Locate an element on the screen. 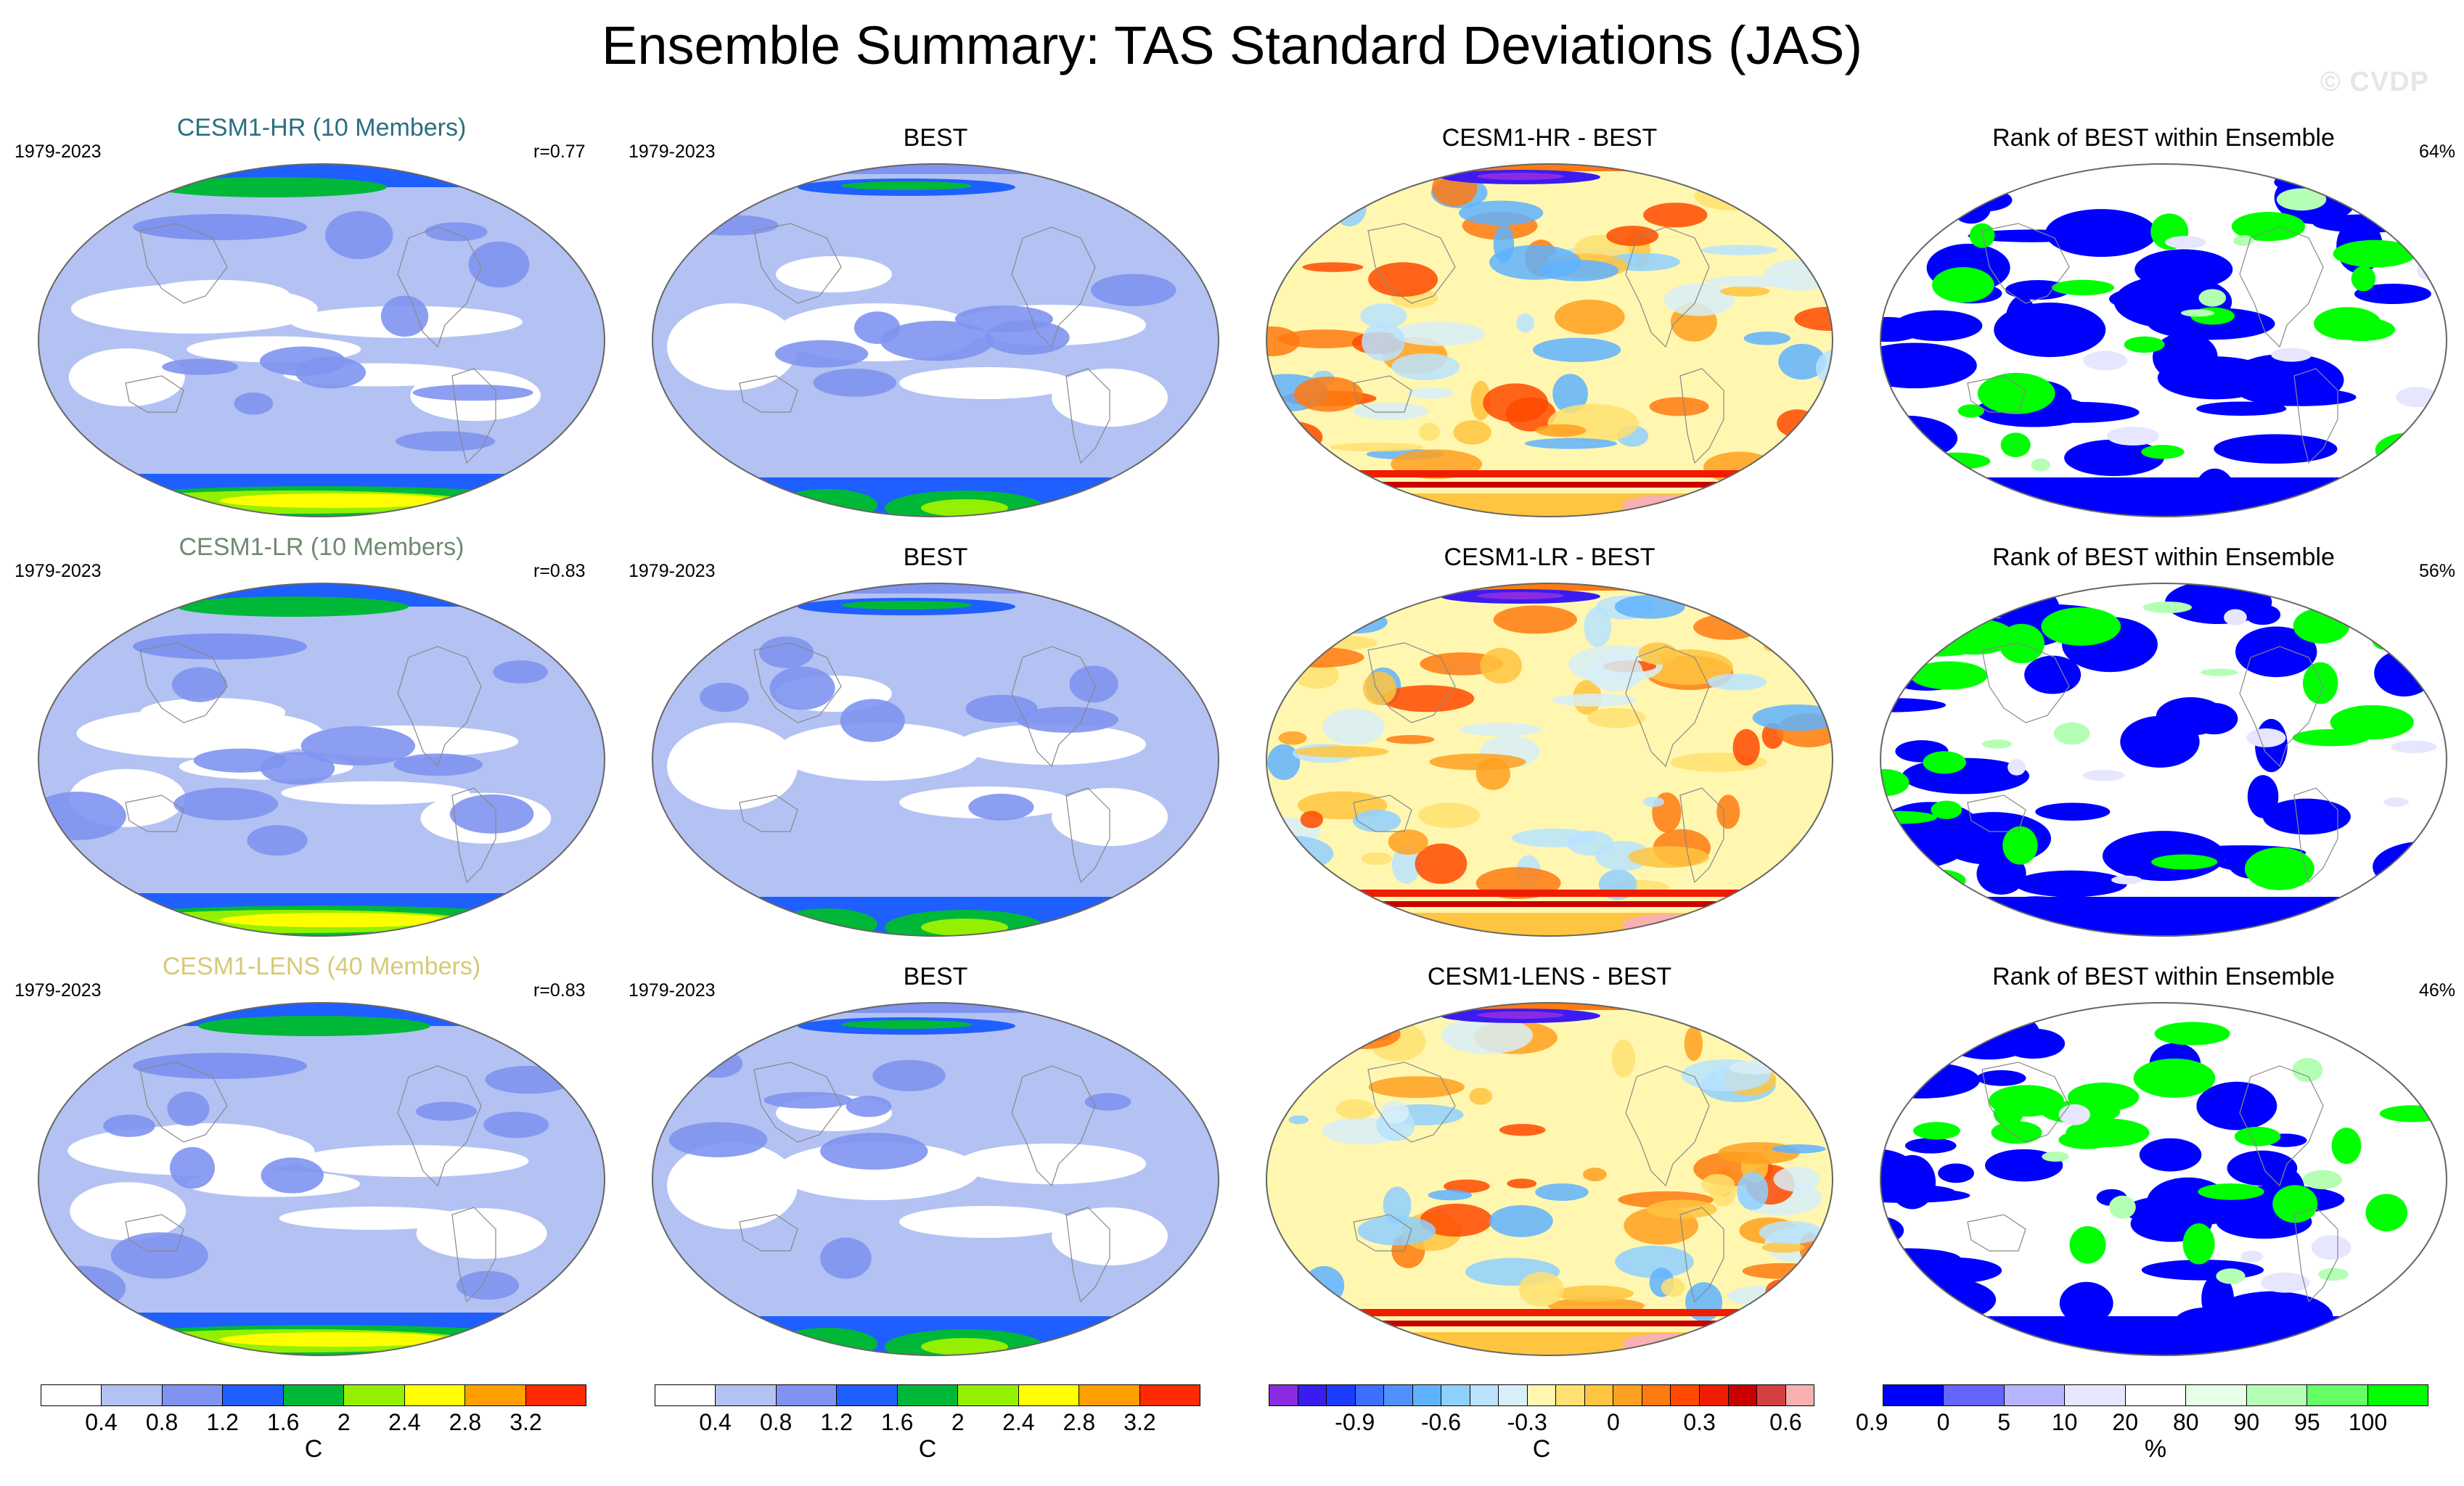  model-period-label: 1979-2023 is located at coordinates (58, 991).